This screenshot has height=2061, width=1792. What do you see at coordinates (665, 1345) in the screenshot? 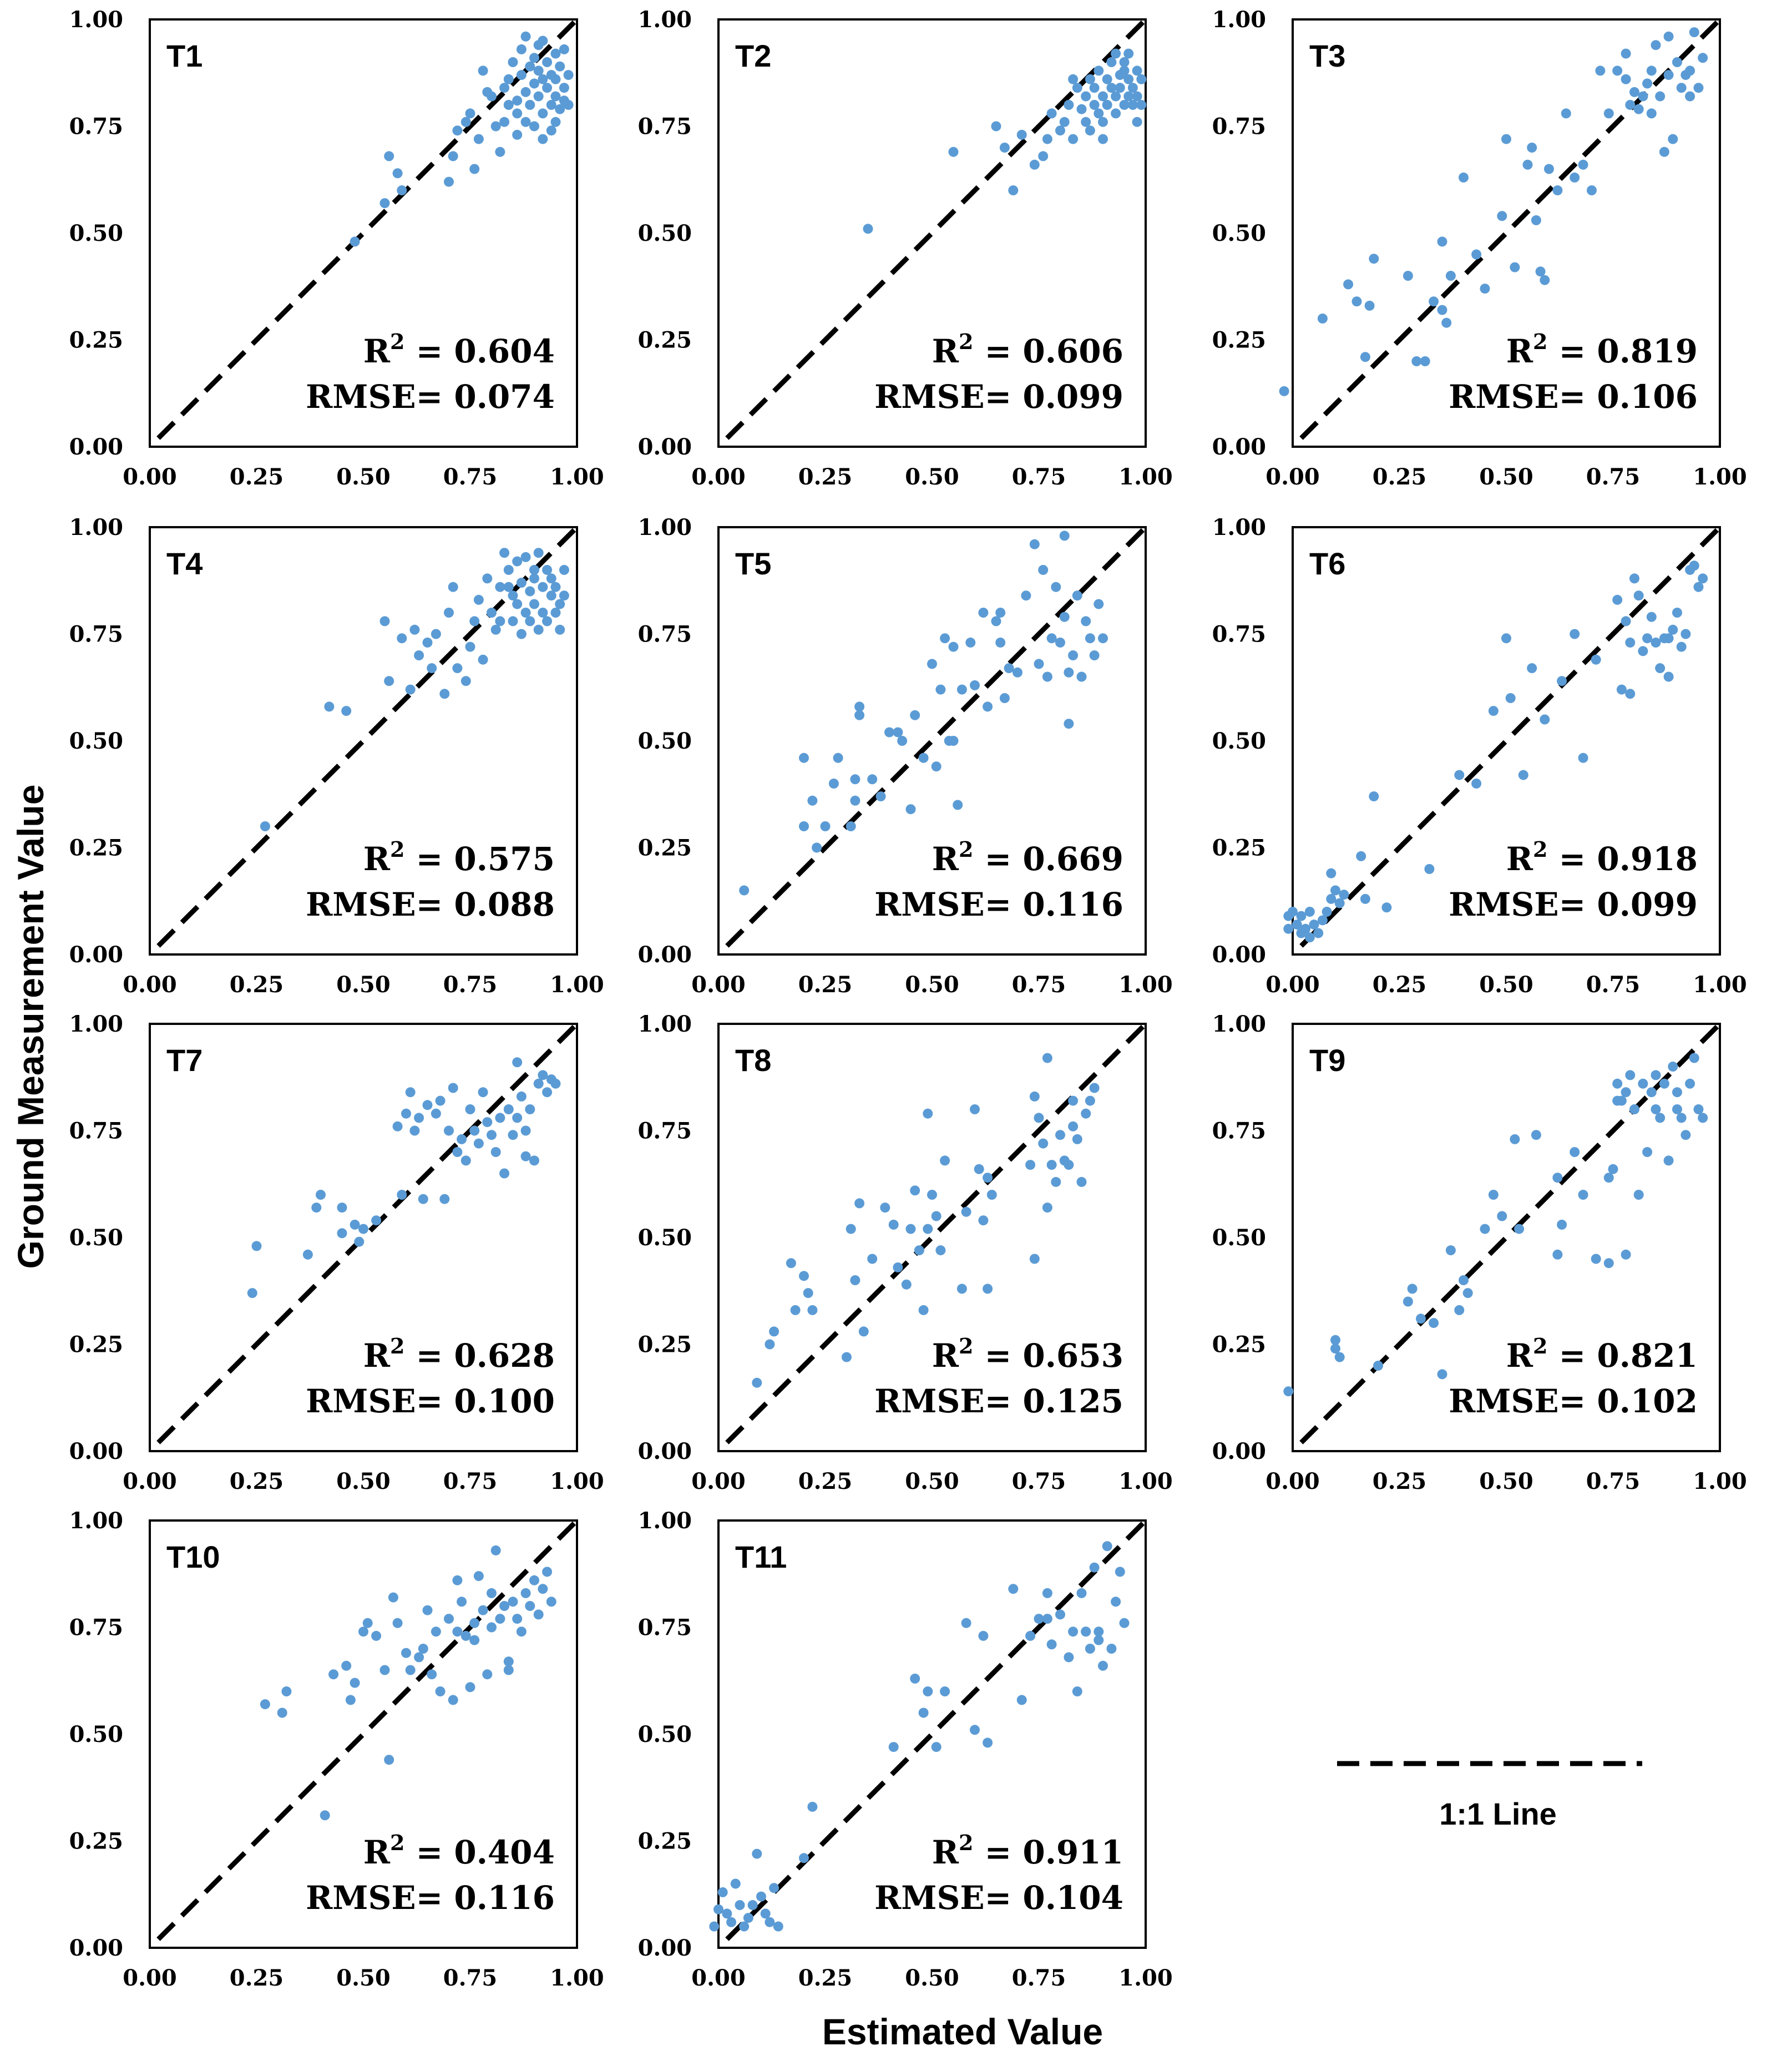
I see `panel-t8-y-tick-label: 0.25` at bounding box center [665, 1345].